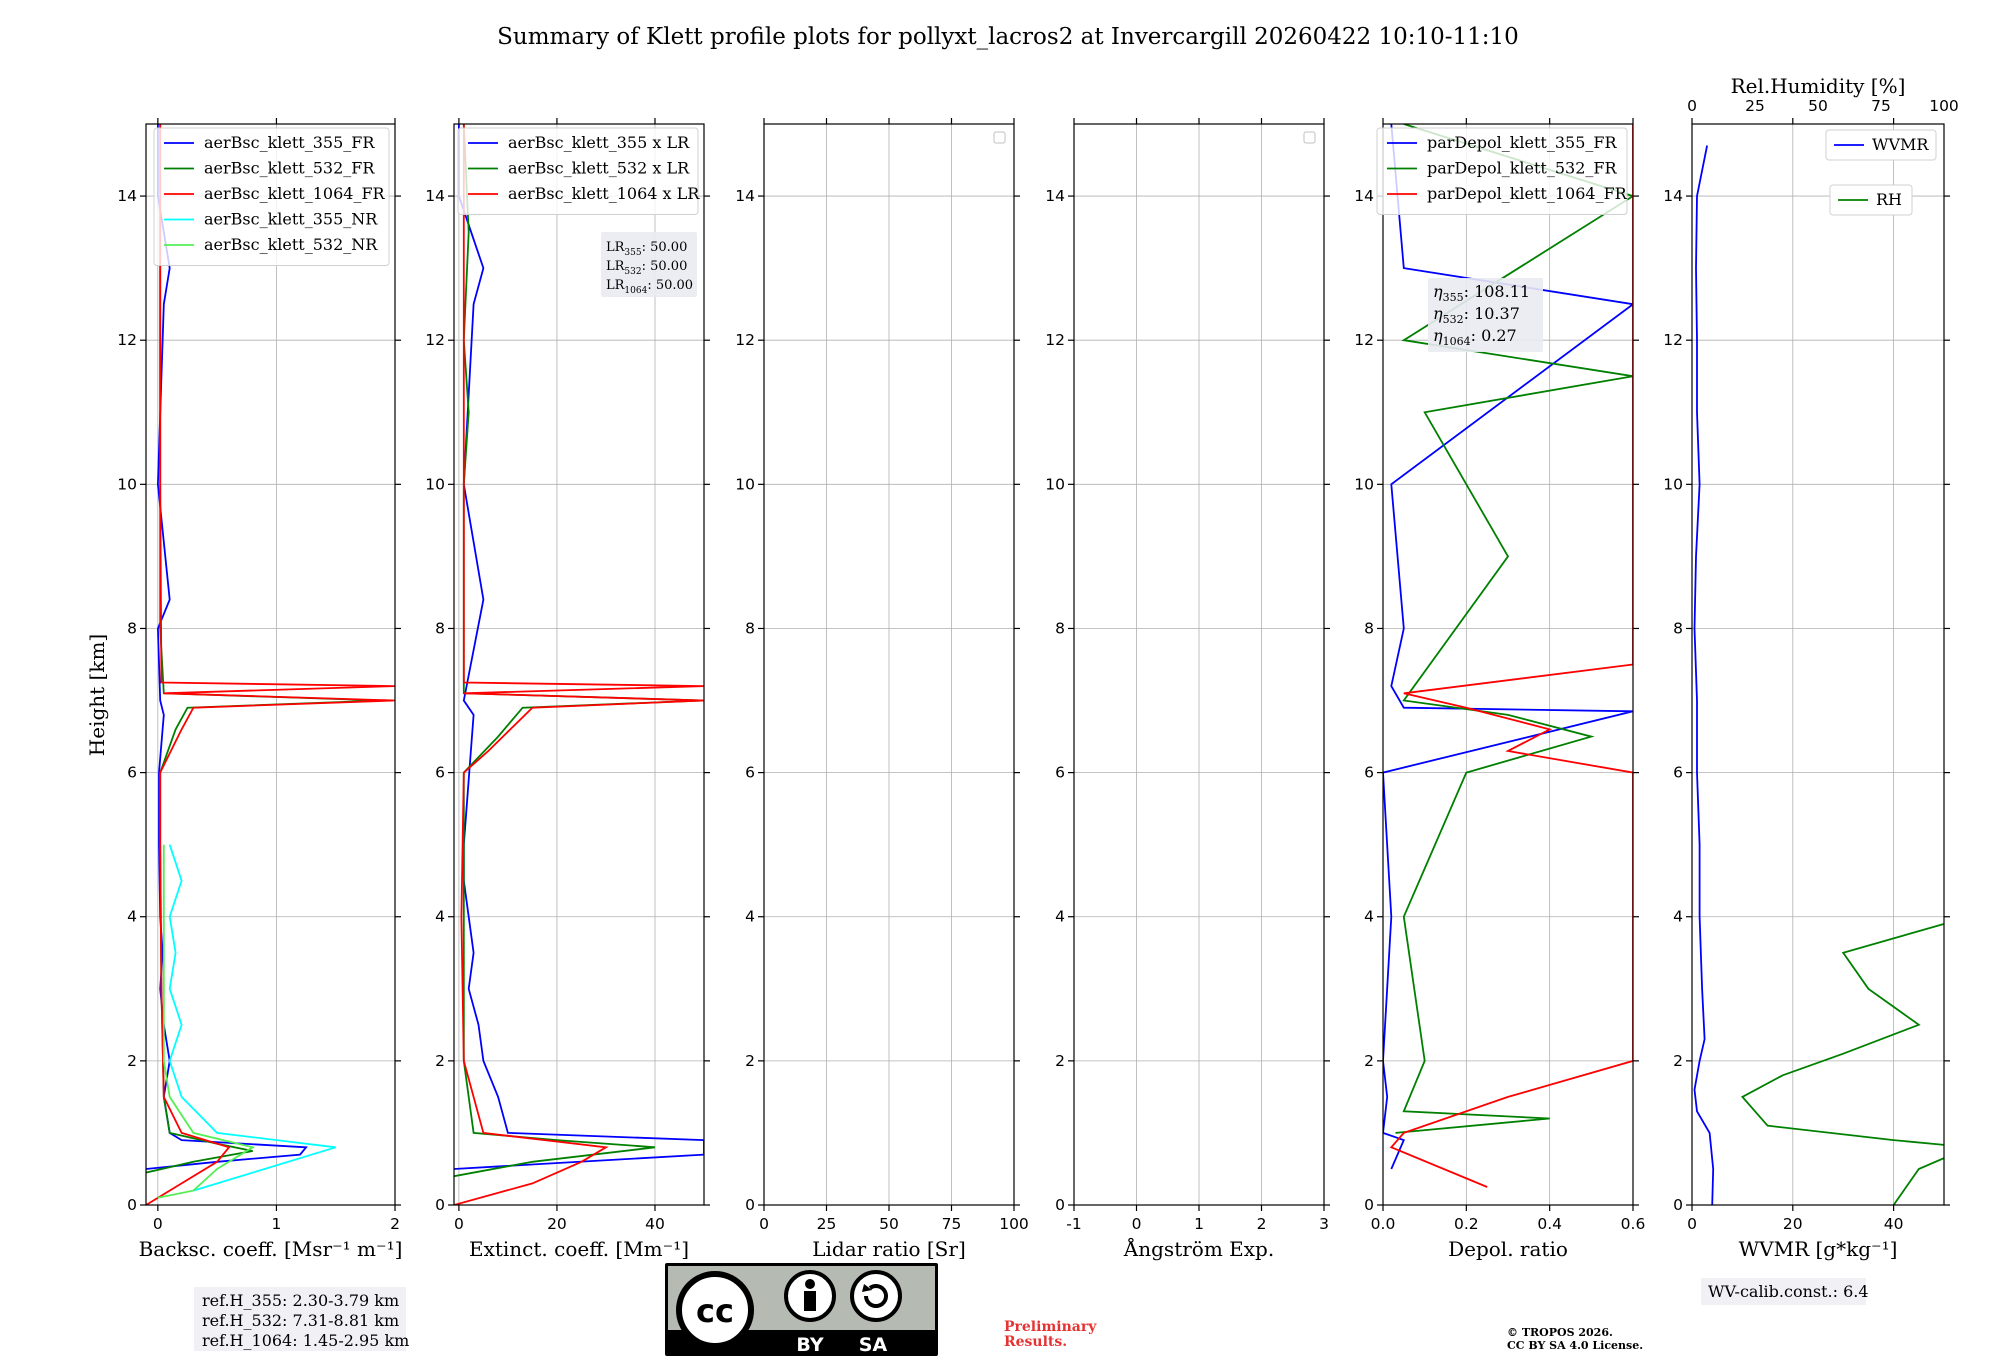 Image resolution: width=2000 pixels, height=1360 pixels. Describe the element at coordinates (952, 1224) in the screenshot. I see `x-tick-label: 75` at that location.